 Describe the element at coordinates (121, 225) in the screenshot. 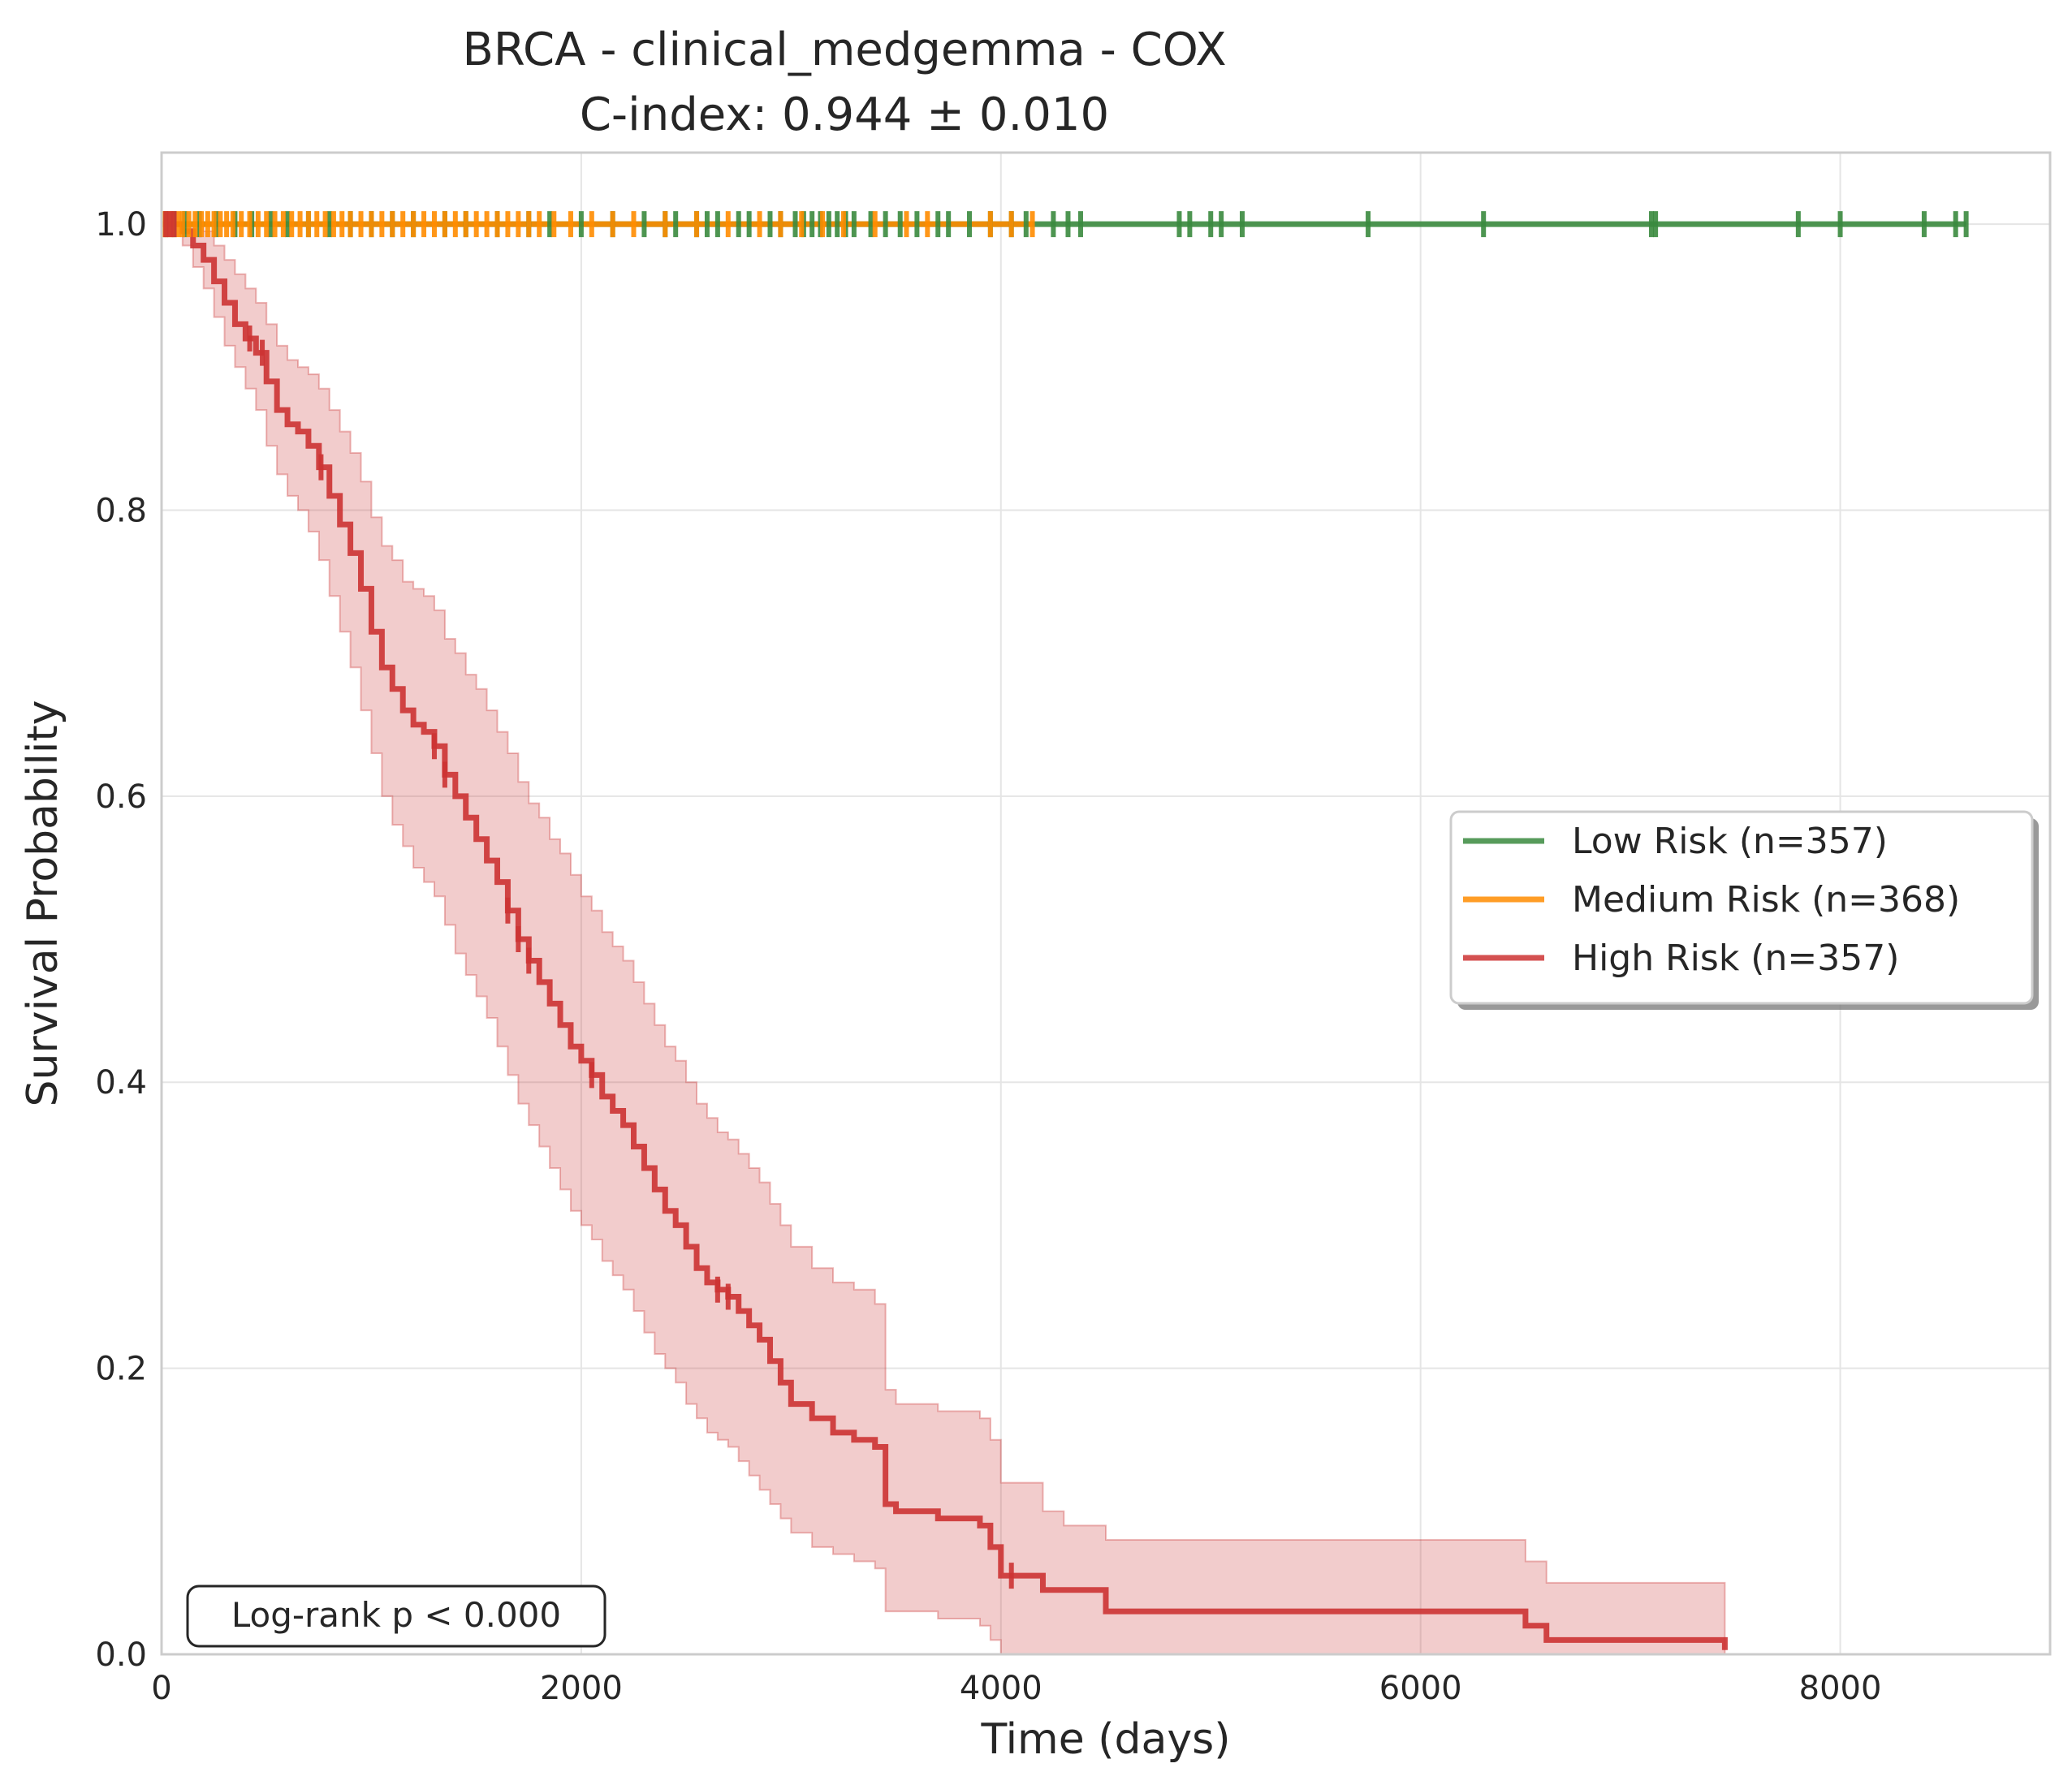

I see `y-tick-label: 1.0` at that location.